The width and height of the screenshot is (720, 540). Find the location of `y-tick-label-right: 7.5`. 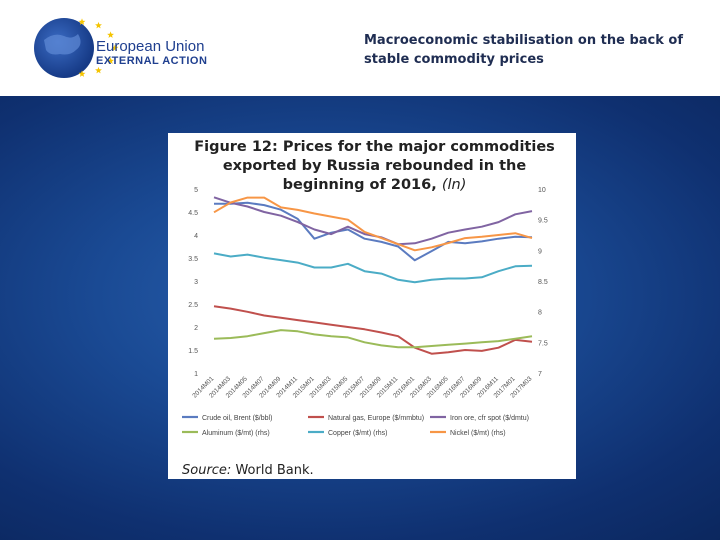

y-tick-label-right: 7.5 is located at coordinates (543, 343).